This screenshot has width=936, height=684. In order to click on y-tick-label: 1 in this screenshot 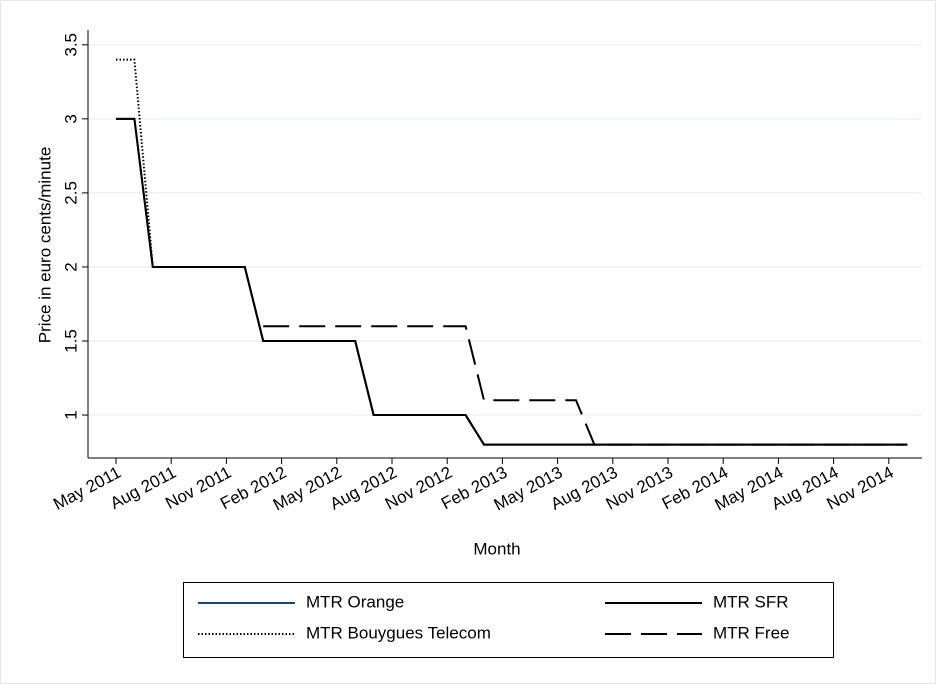, I will do `click(70, 414)`.